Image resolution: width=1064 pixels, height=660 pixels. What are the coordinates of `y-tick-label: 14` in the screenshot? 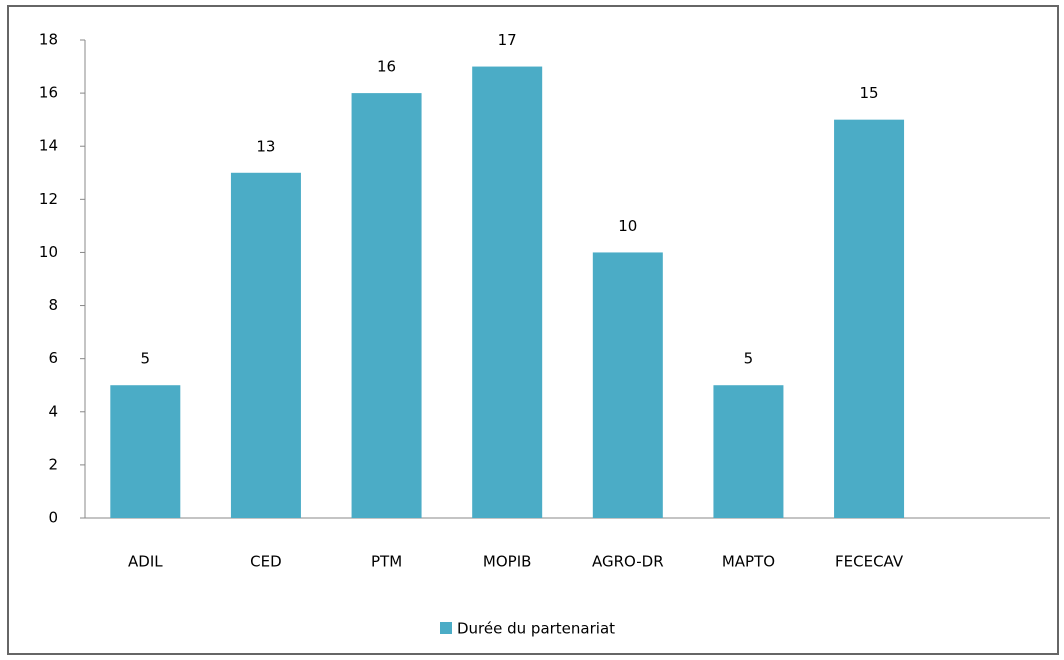 It's located at (48, 146).